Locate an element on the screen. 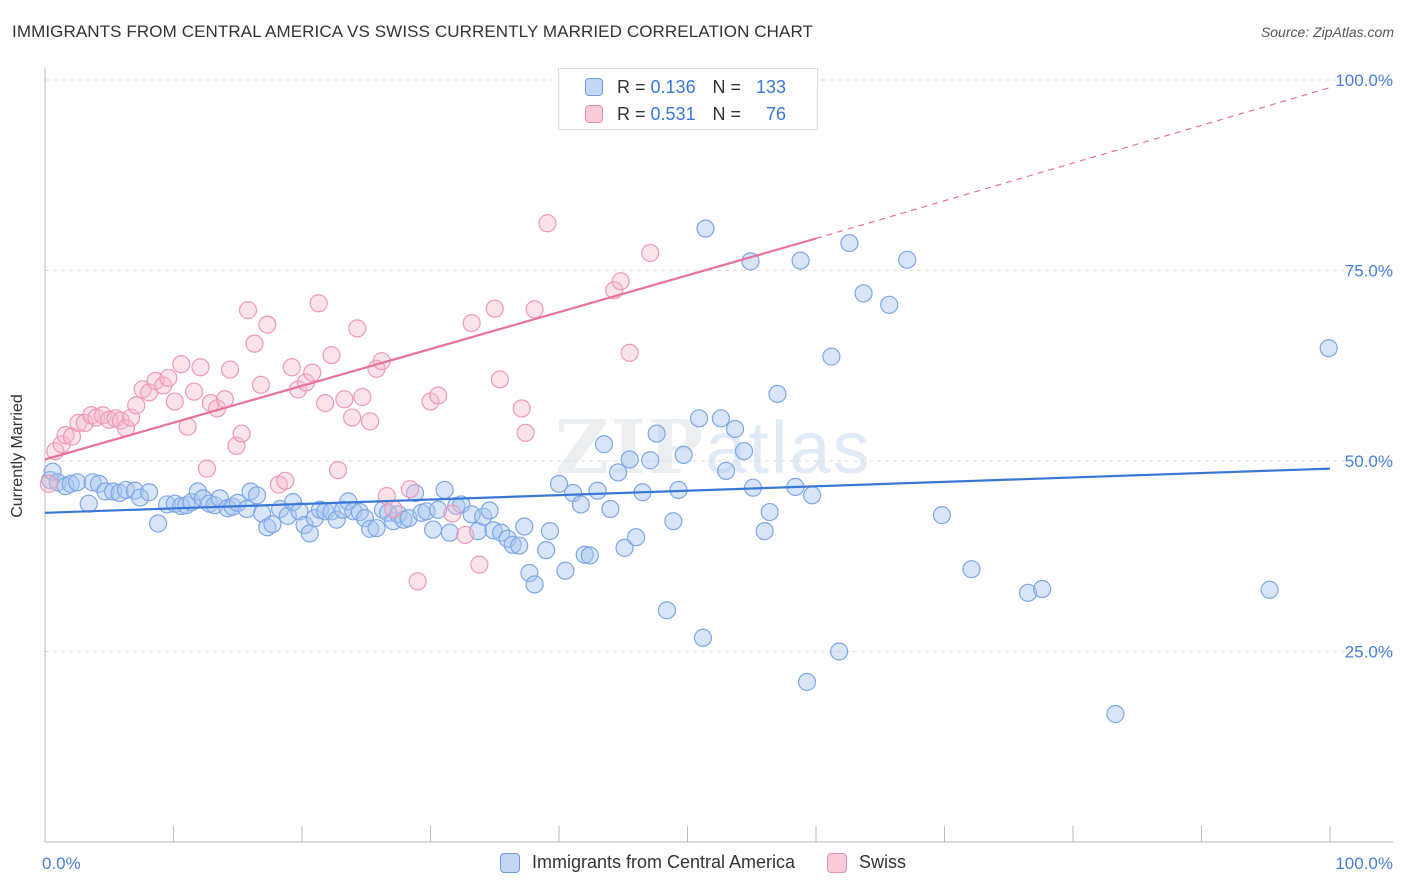 Image resolution: width=1406 pixels, height=892 pixels. swiss-trend-extension is located at coordinates (1073, 163).